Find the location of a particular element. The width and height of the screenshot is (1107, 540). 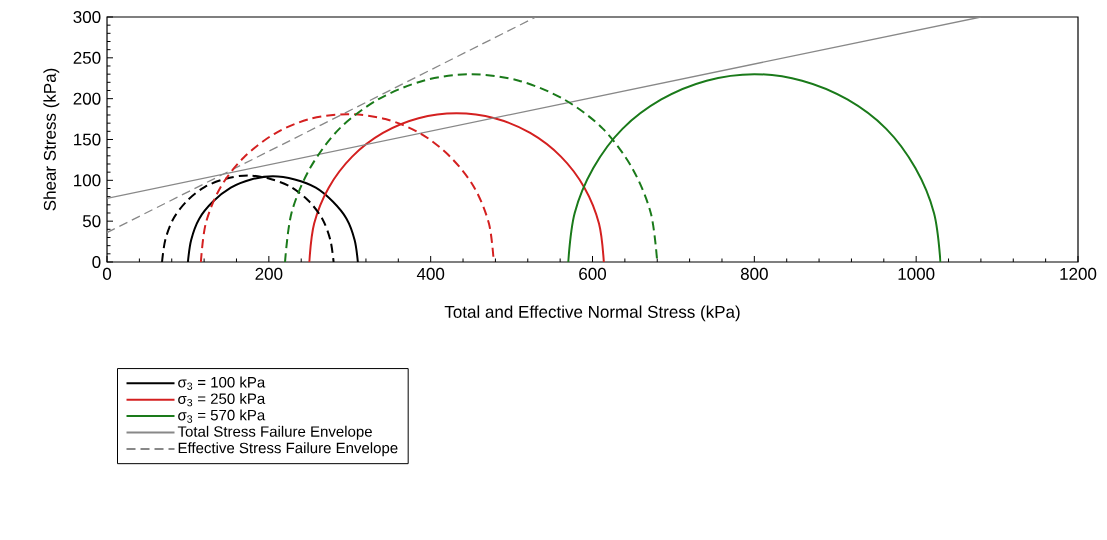

y-tick-label: 150 is located at coordinates (87, 139).